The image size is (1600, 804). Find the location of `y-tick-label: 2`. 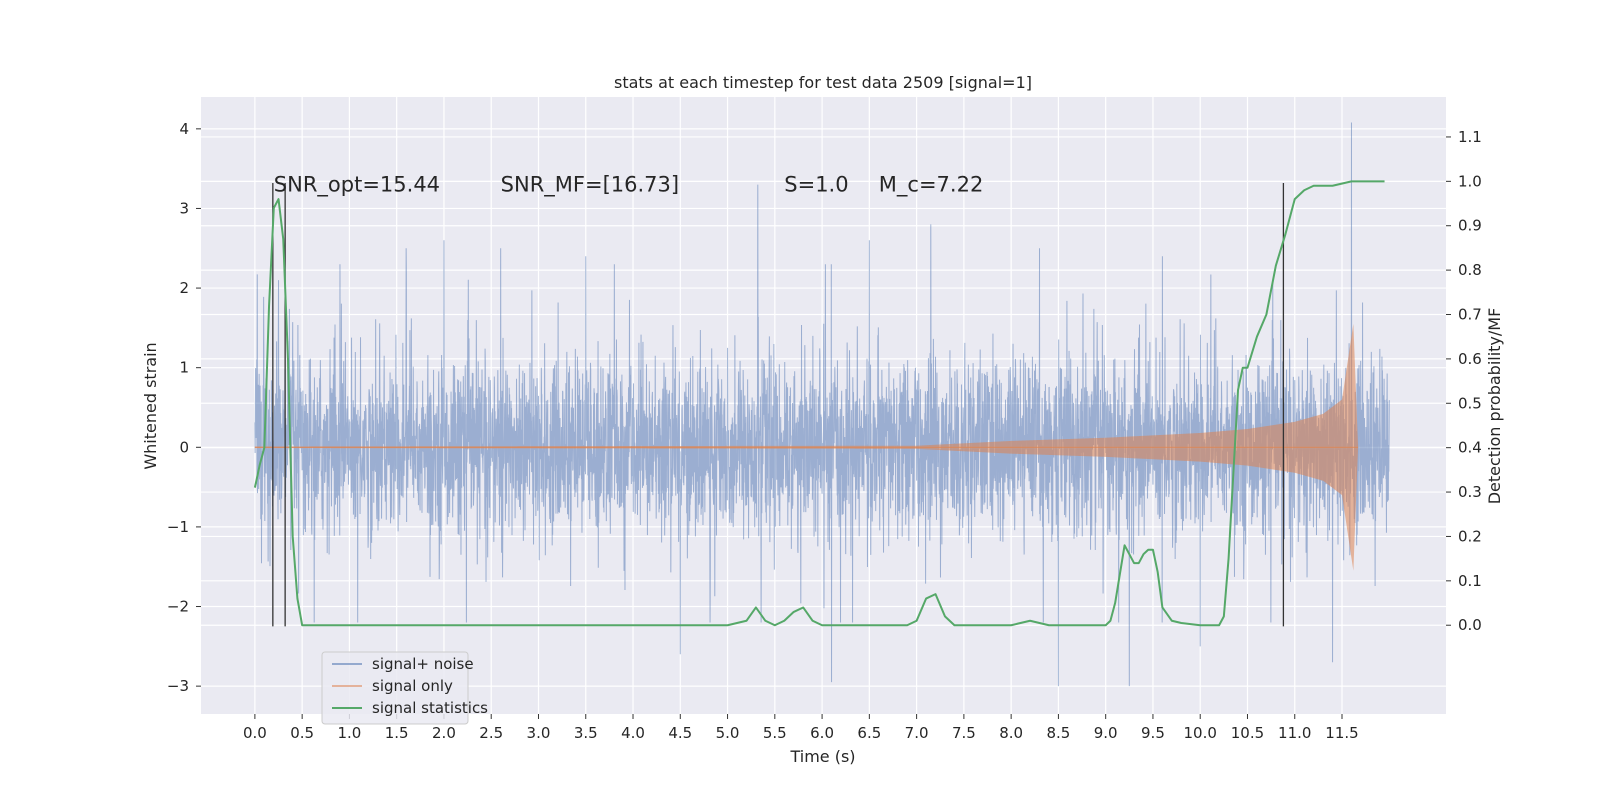

y-tick-label: 2 is located at coordinates (184, 288).